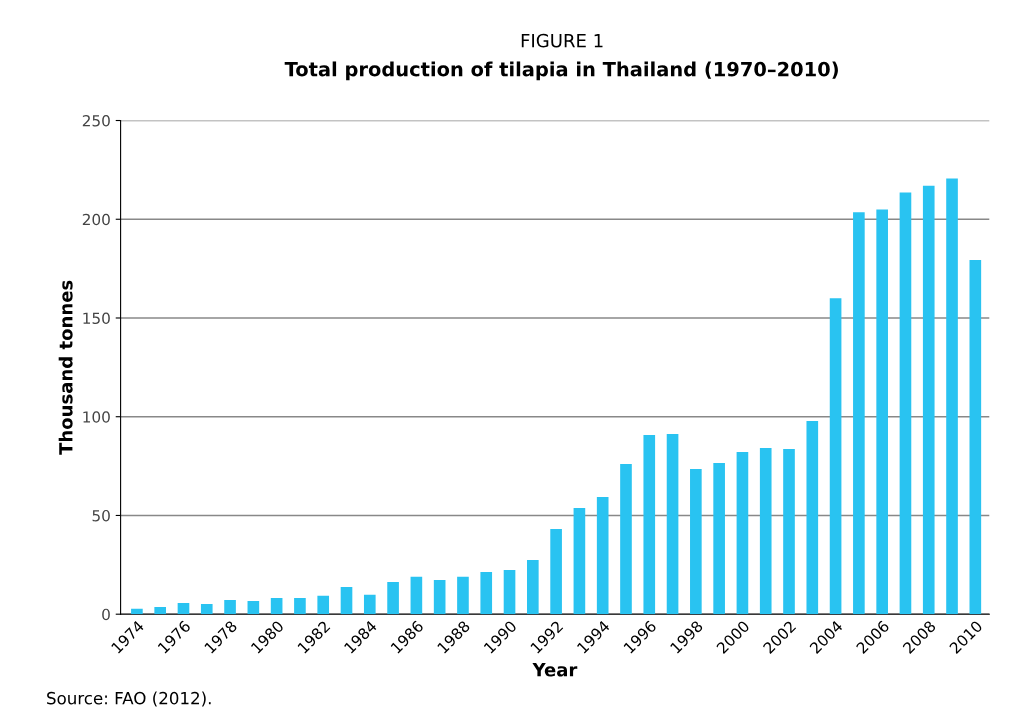 Image resolution: width=1022 pixels, height=726 pixels. What do you see at coordinates (561, 71) in the screenshot?
I see `chart-subtitle: Total production of tilapia in Thailand (1970–2010)` at bounding box center [561, 71].